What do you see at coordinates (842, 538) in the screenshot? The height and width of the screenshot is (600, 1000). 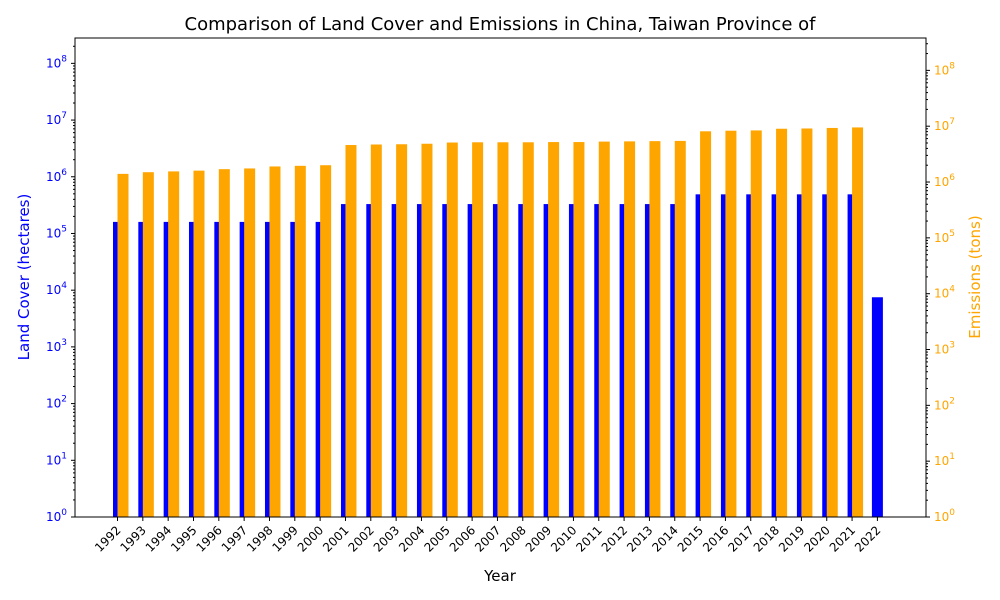 I see `x-tick-label: 2021` at bounding box center [842, 538].